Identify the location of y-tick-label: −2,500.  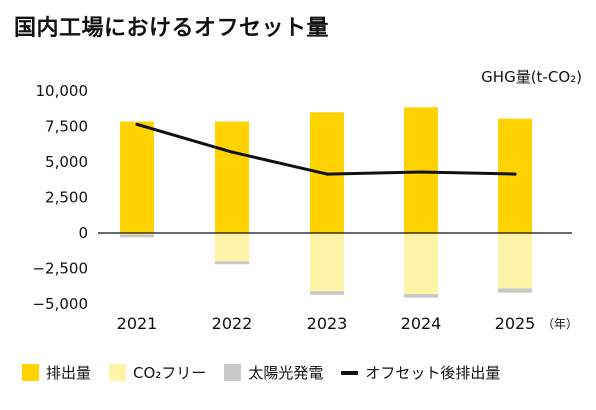
(60, 269).